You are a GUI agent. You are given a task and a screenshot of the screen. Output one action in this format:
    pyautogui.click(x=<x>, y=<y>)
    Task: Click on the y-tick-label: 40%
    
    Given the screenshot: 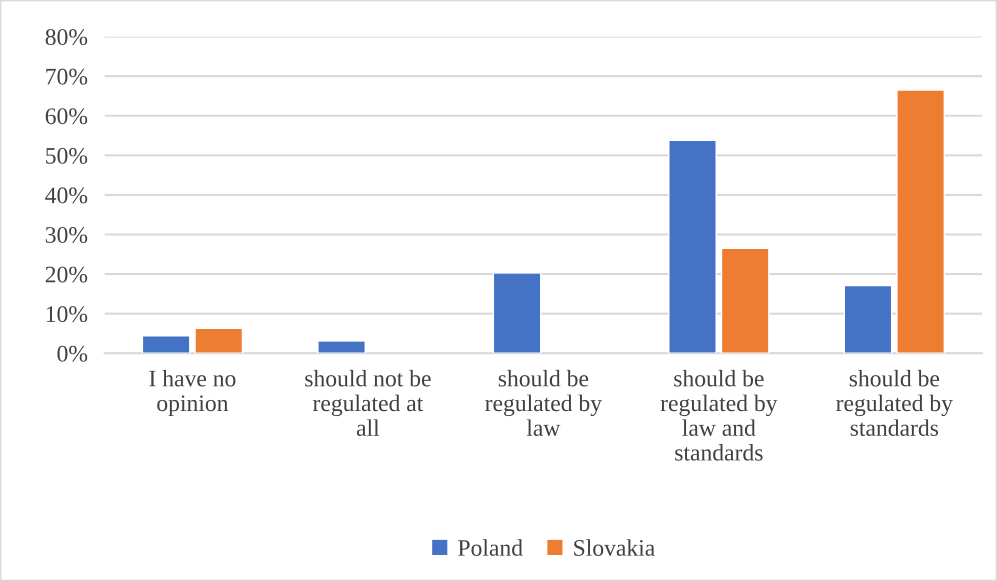 What is the action you would take?
    pyautogui.click(x=66, y=195)
    